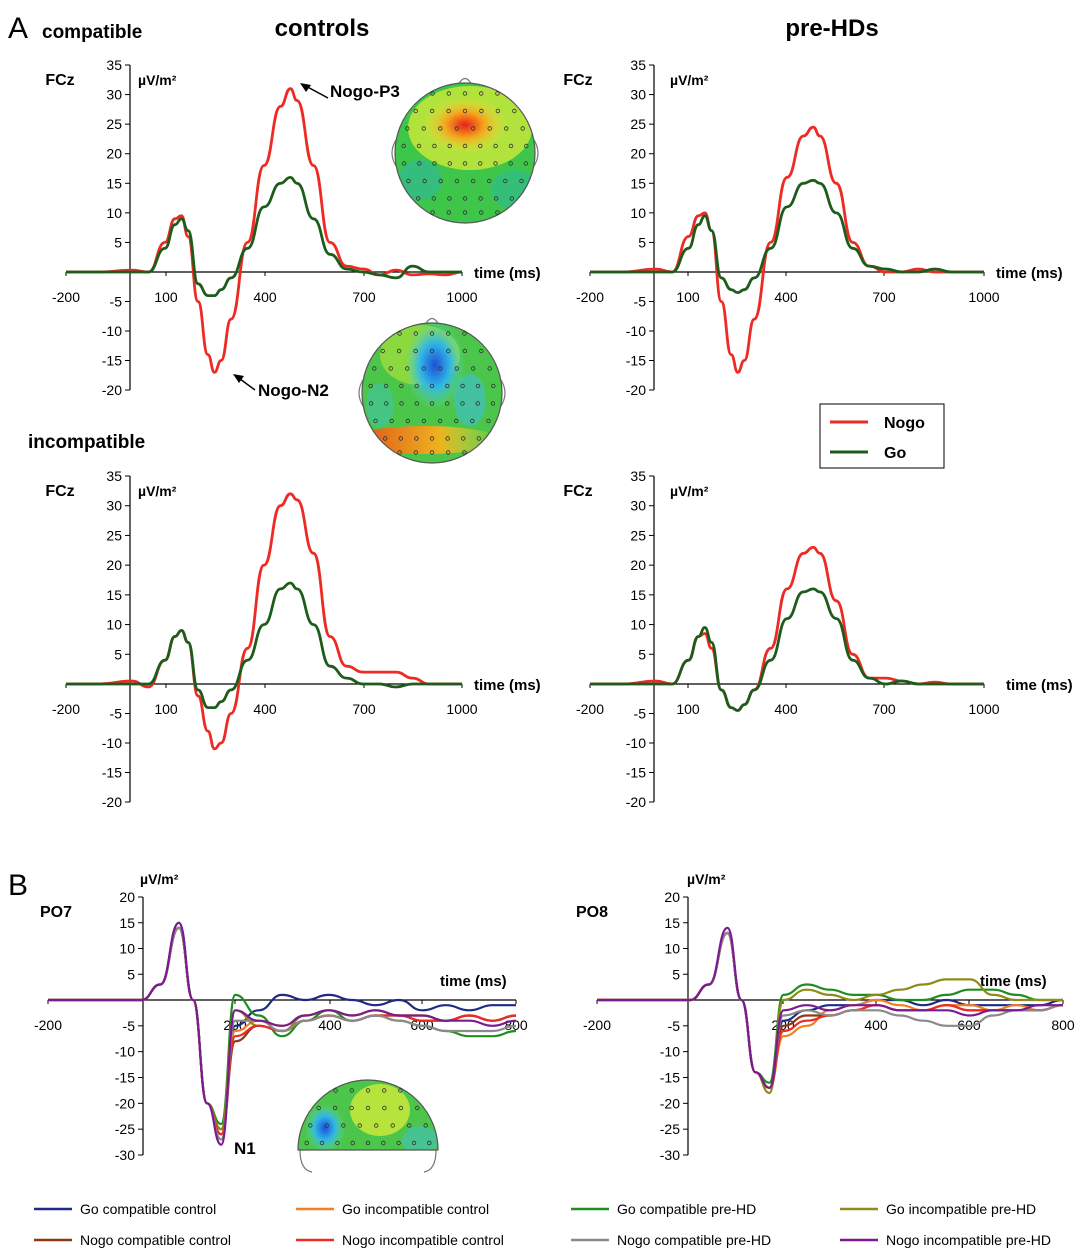 The width and height of the screenshot is (1086, 1249). Describe the element at coordinates (868, 453) in the screenshot. I see `legend-entry-go: Go` at that location.